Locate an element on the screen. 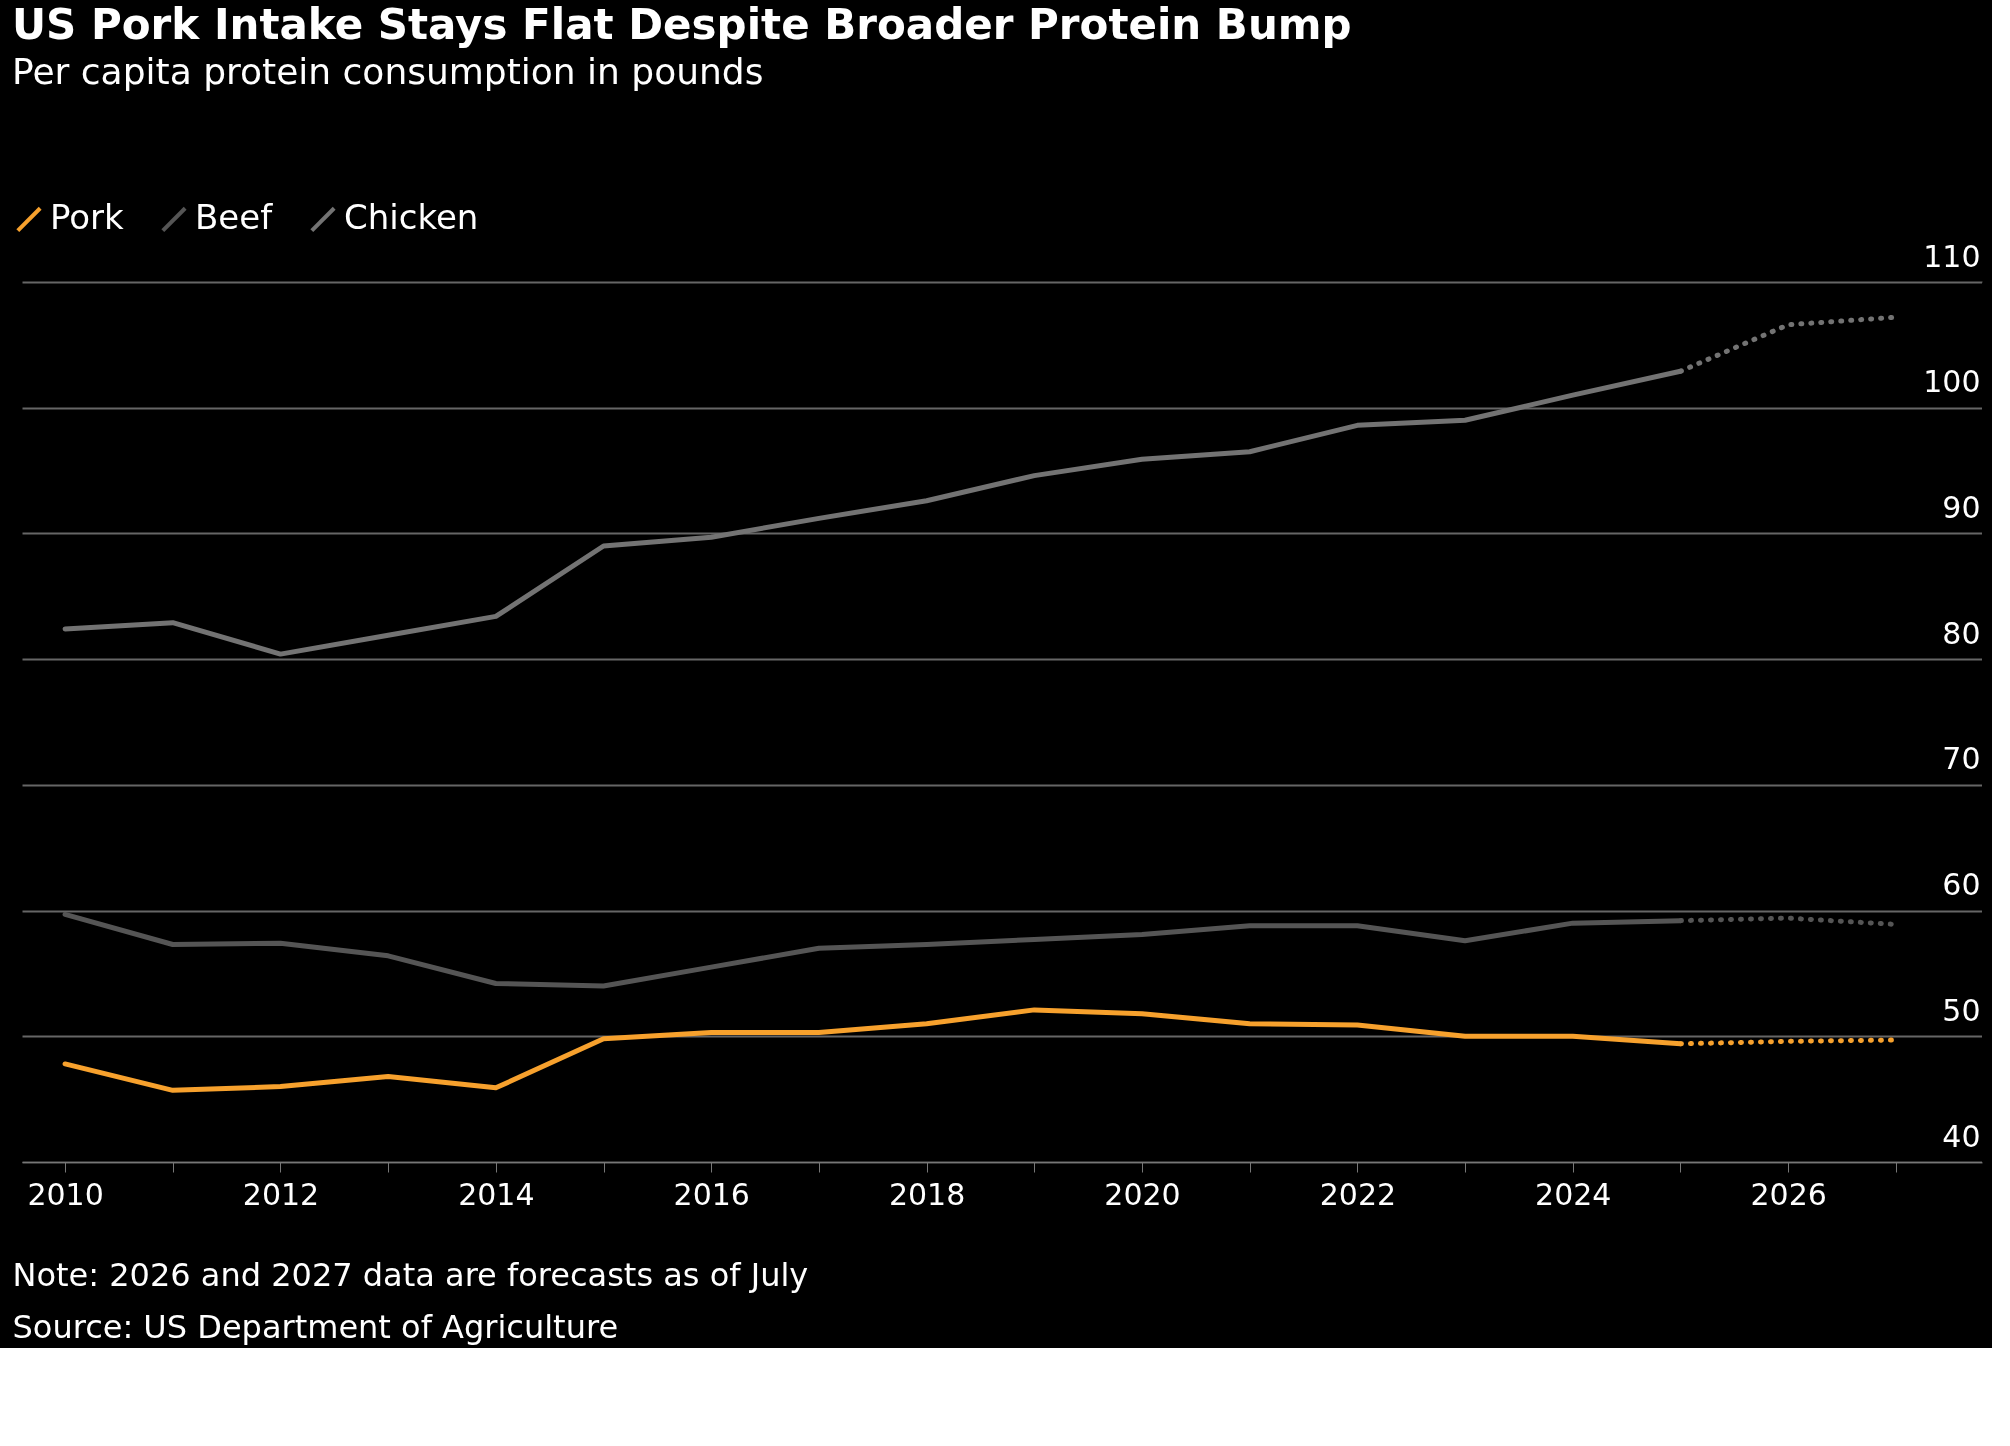  x-tick-label: 2022 is located at coordinates (1358, 1194).